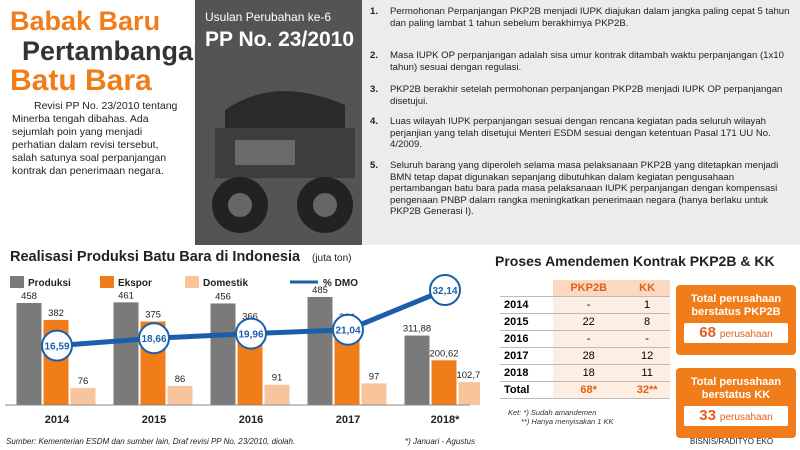 The width and height of the screenshot is (800, 450). Describe the element at coordinates (348, 420) in the screenshot. I see `x-tick-label: 2017` at that location.